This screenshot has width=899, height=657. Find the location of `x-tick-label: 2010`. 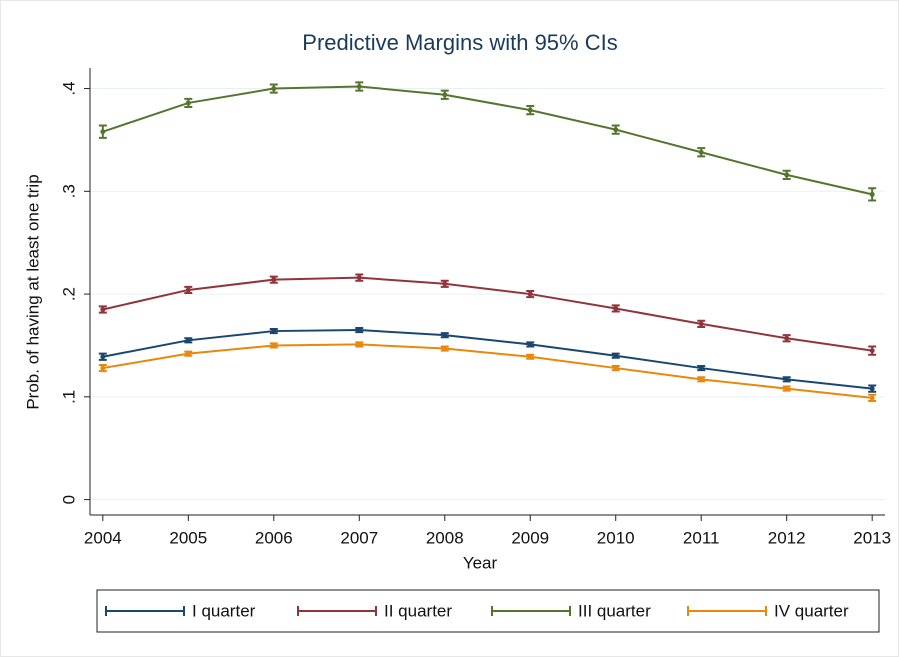

x-tick-label: 2010 is located at coordinates (616, 537).